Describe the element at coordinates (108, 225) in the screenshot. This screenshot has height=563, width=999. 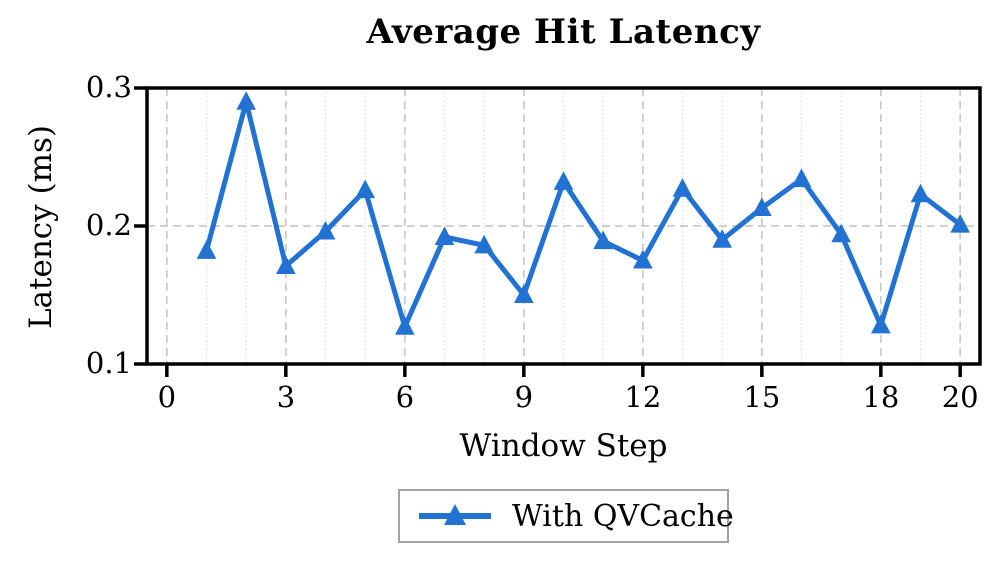
I see `y-tick-label: 0.2` at that location.